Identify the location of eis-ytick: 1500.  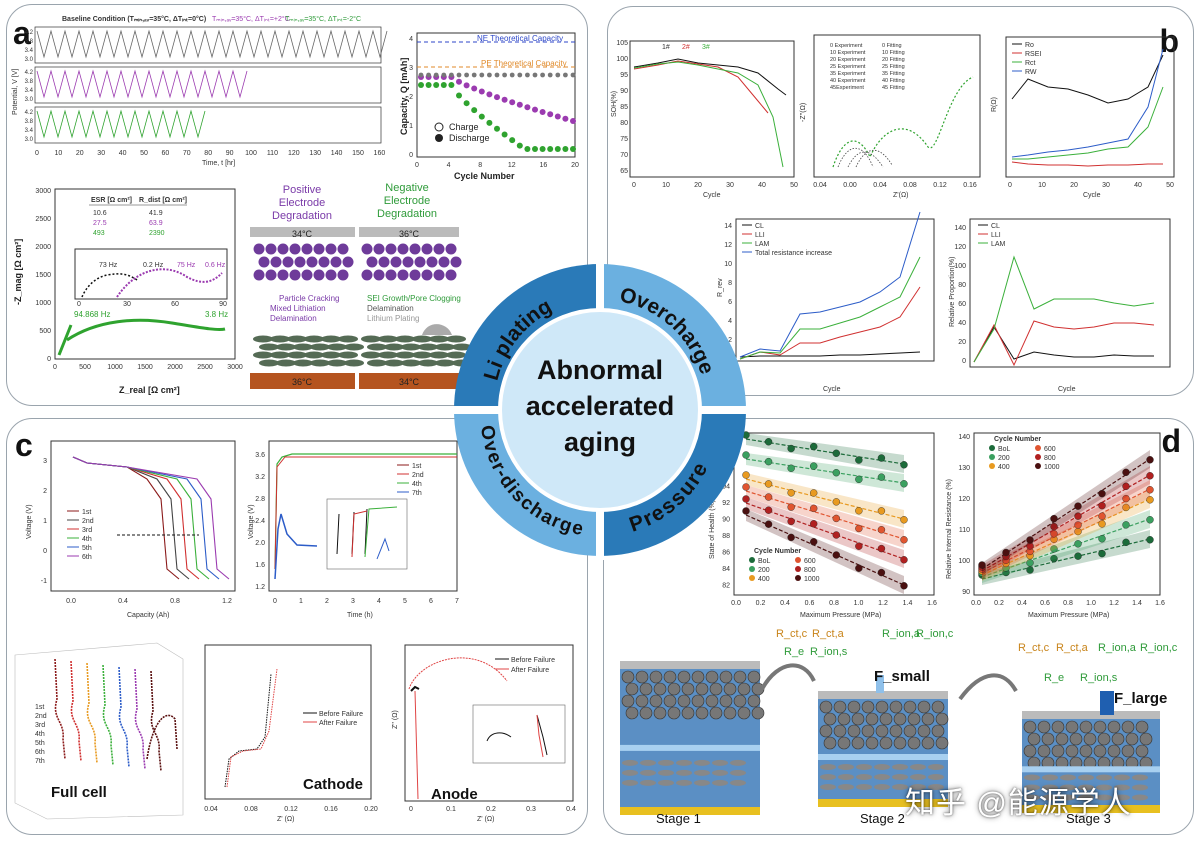
(43, 275).